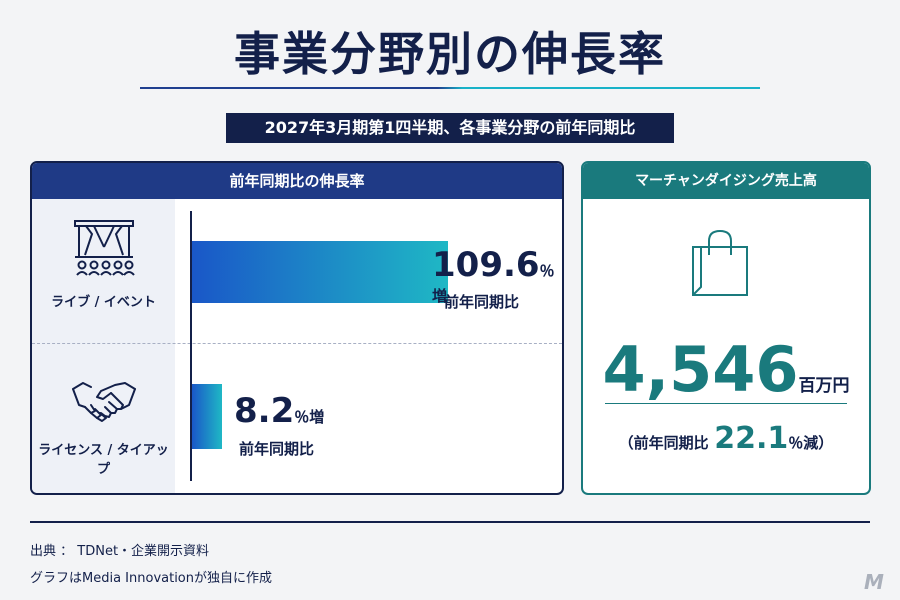  Describe the element at coordinates (103, 426) in the screenshot. I see `category-license-tieup: ライセンス / タイアップ` at that location.